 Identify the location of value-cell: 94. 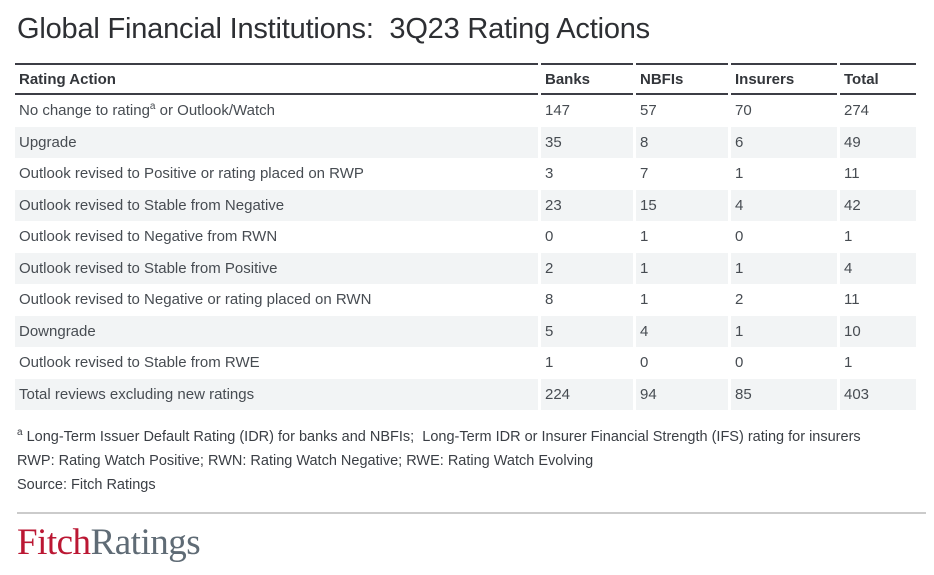
(682, 394).